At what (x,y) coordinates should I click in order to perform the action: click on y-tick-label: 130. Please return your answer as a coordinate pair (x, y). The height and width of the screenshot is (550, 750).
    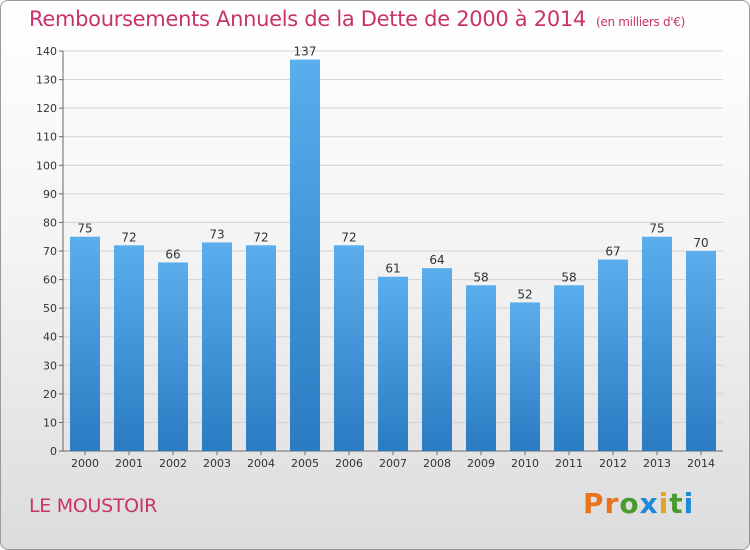
    Looking at the image, I should click on (46, 80).